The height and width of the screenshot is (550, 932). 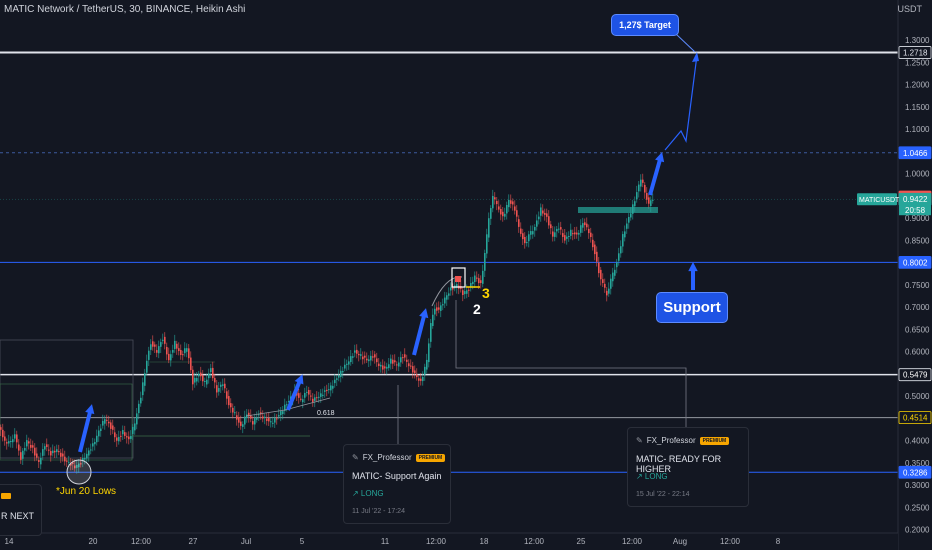 What do you see at coordinates (93, 541) in the screenshot?
I see `x-tick-label: 20` at bounding box center [93, 541].